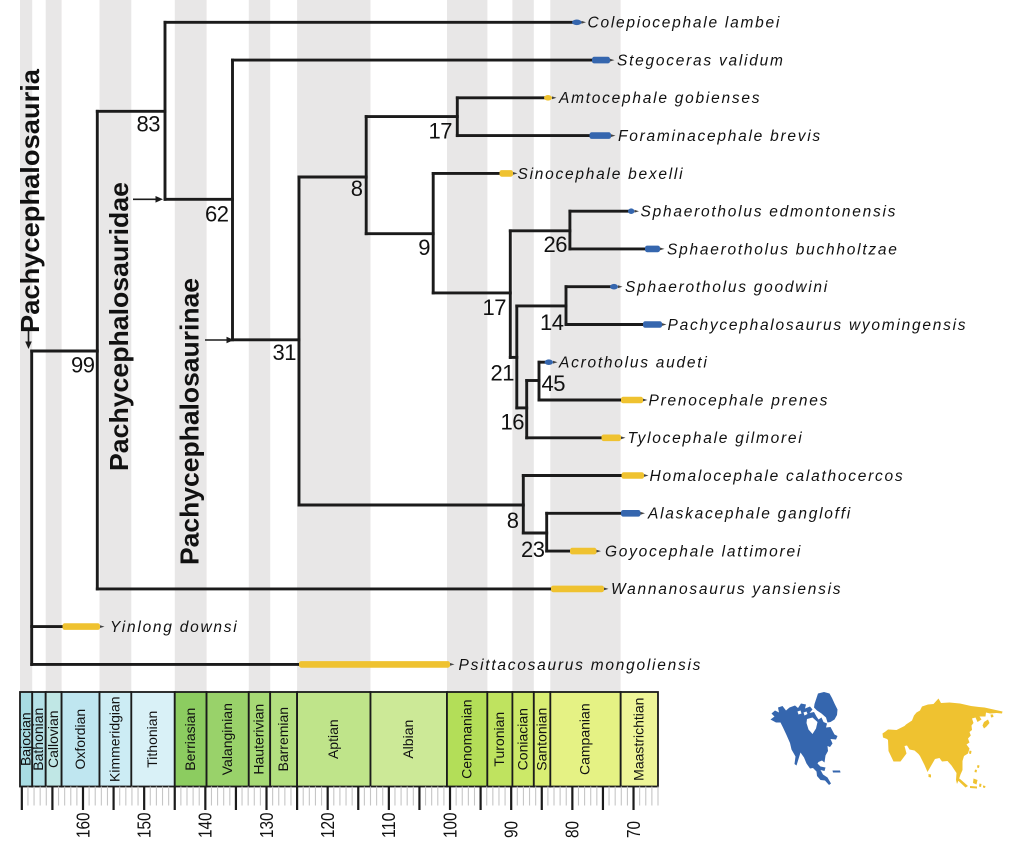  I want to click on svg-text: Berriasian, so click(190, 739).